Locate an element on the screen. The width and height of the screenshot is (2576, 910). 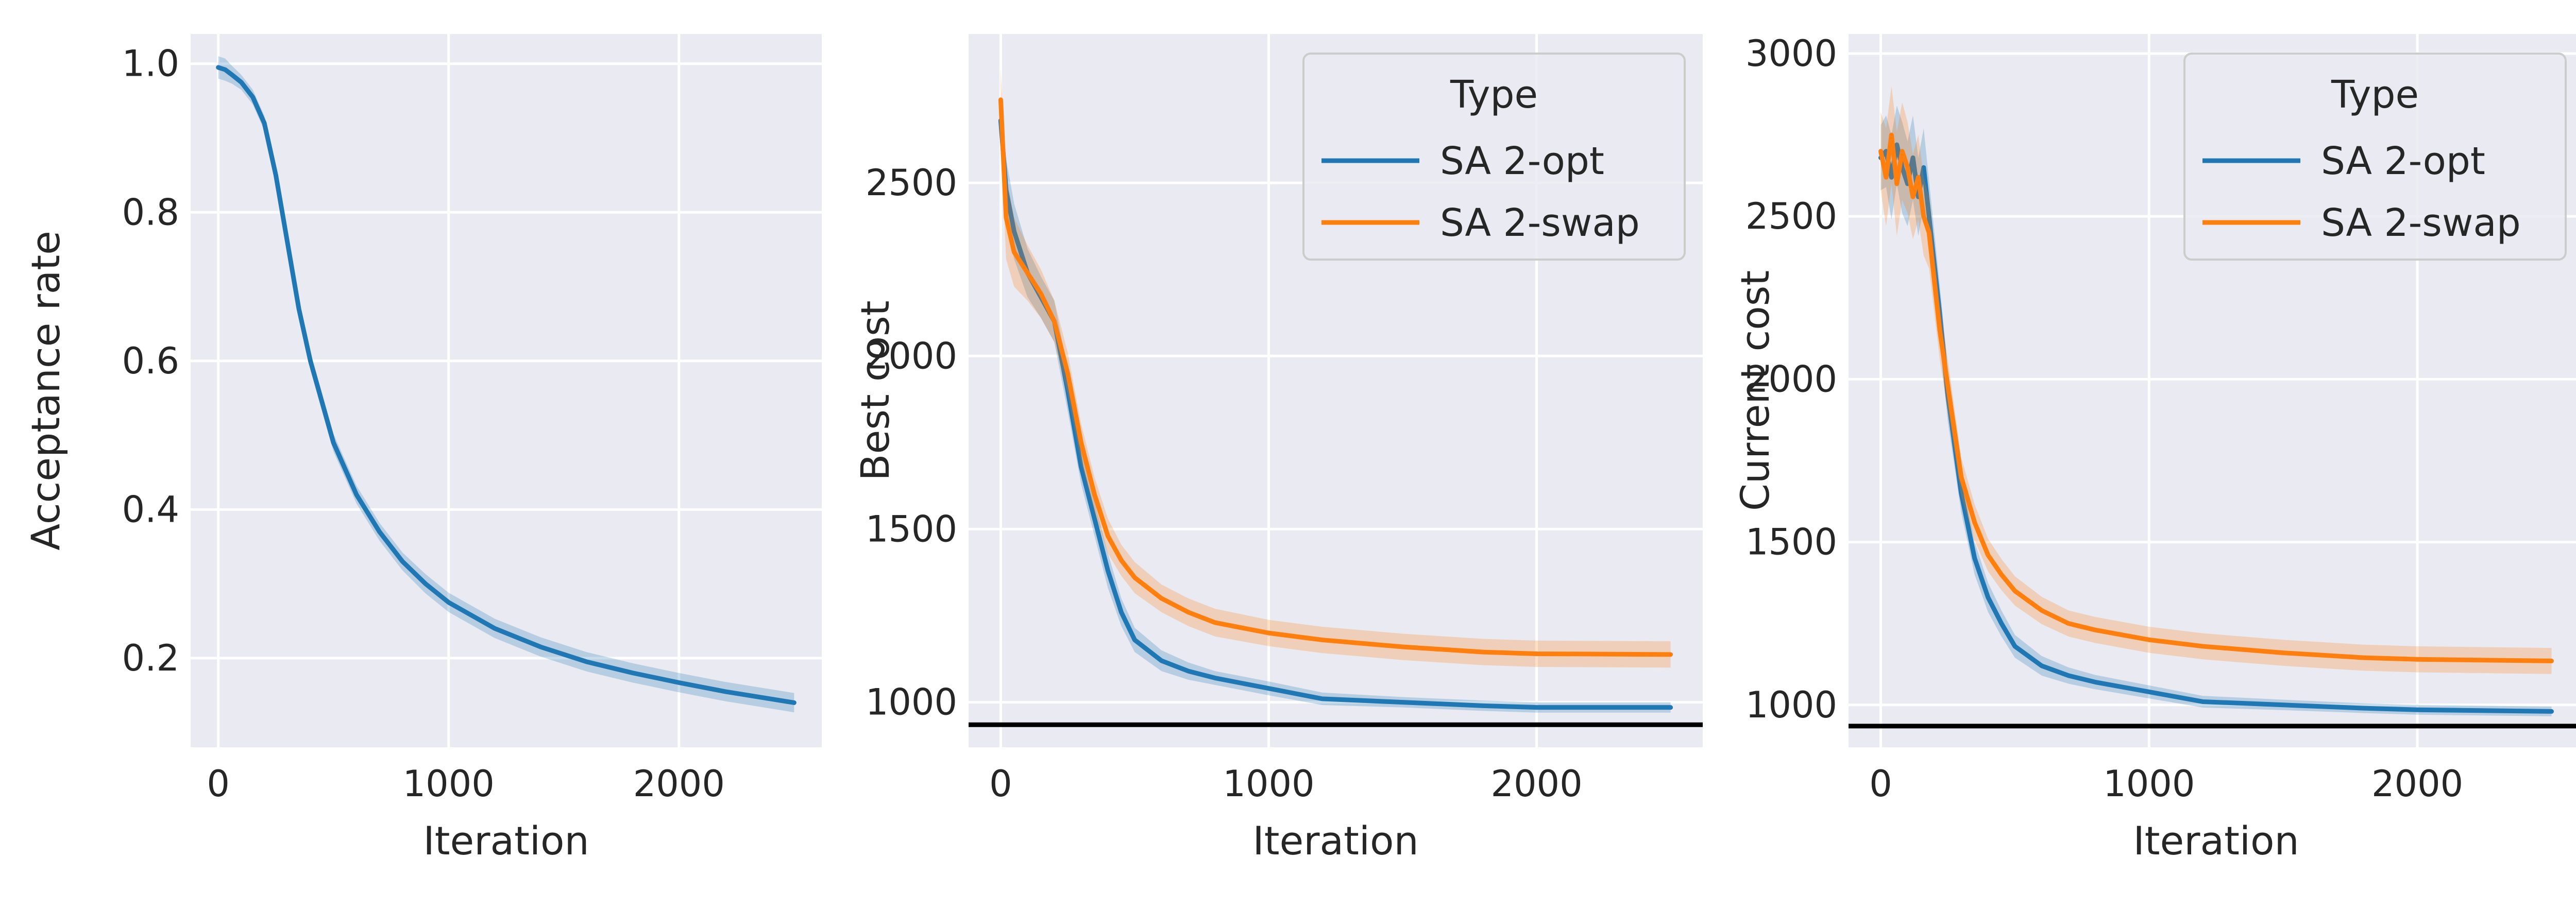
y-axis-label: Current cost is located at coordinates (1755, 390).